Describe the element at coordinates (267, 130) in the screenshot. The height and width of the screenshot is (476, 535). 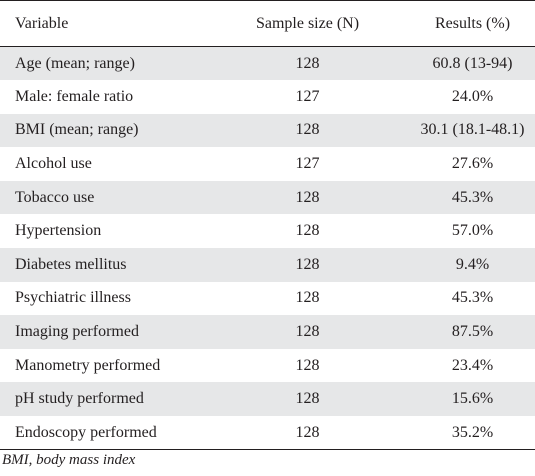
I see `table-row: BMI (mean; range) 128 30.1 (18.1-48.1)` at that location.